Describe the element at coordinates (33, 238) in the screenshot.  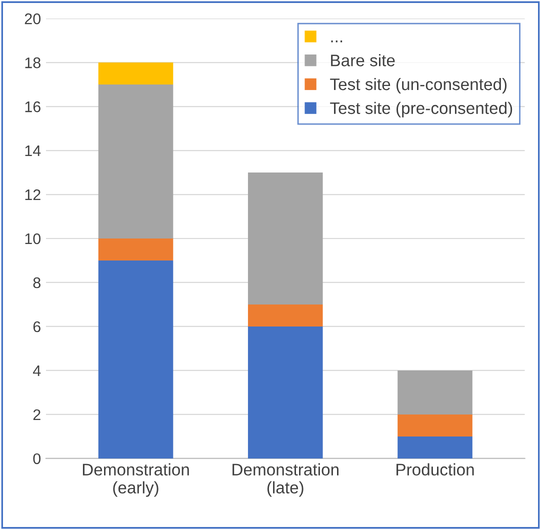
I see `y-tick-label: 10` at that location.